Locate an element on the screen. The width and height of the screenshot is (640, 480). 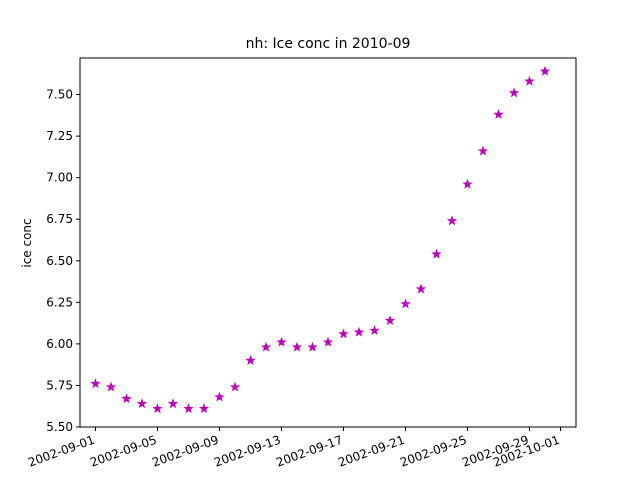
y-tick-label: 5.75 is located at coordinates (59, 385).